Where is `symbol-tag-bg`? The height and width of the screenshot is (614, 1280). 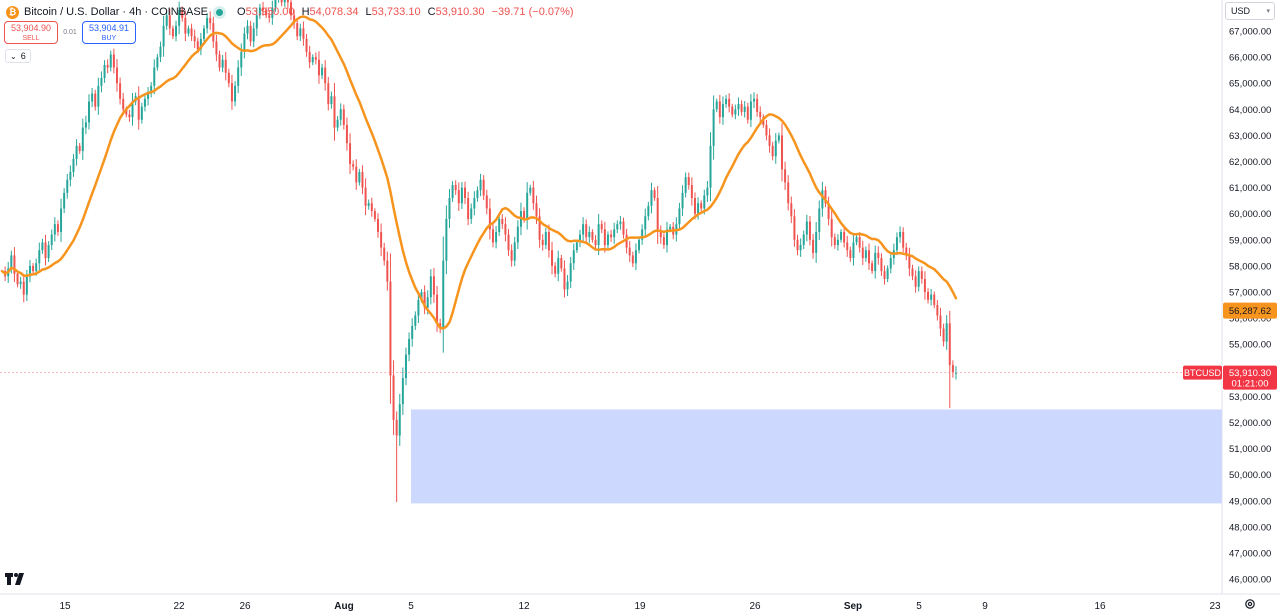
symbol-tag-bg is located at coordinates (1202, 372).